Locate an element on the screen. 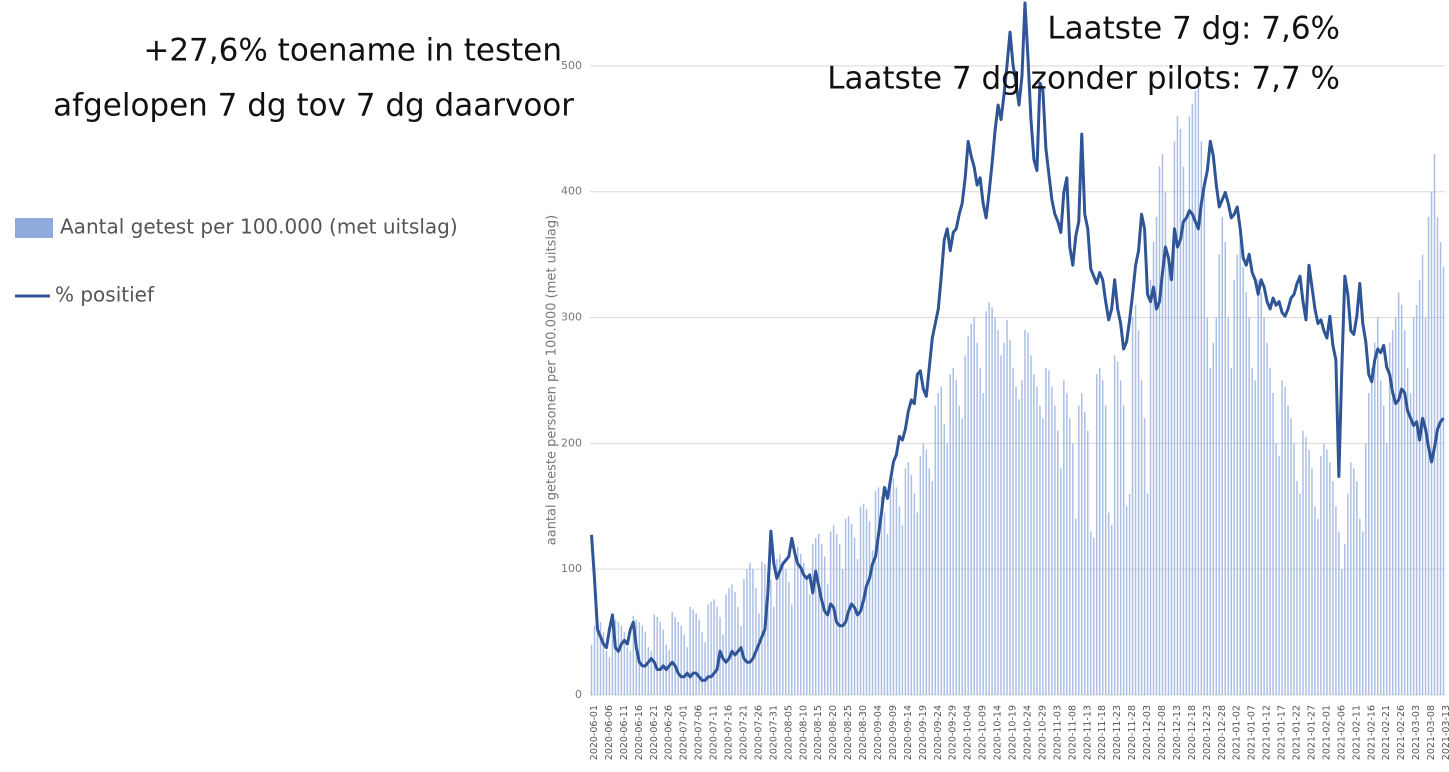 This screenshot has width=1449, height=772. x-tick-label: 2021-01-27 is located at coordinates (1311, 732).